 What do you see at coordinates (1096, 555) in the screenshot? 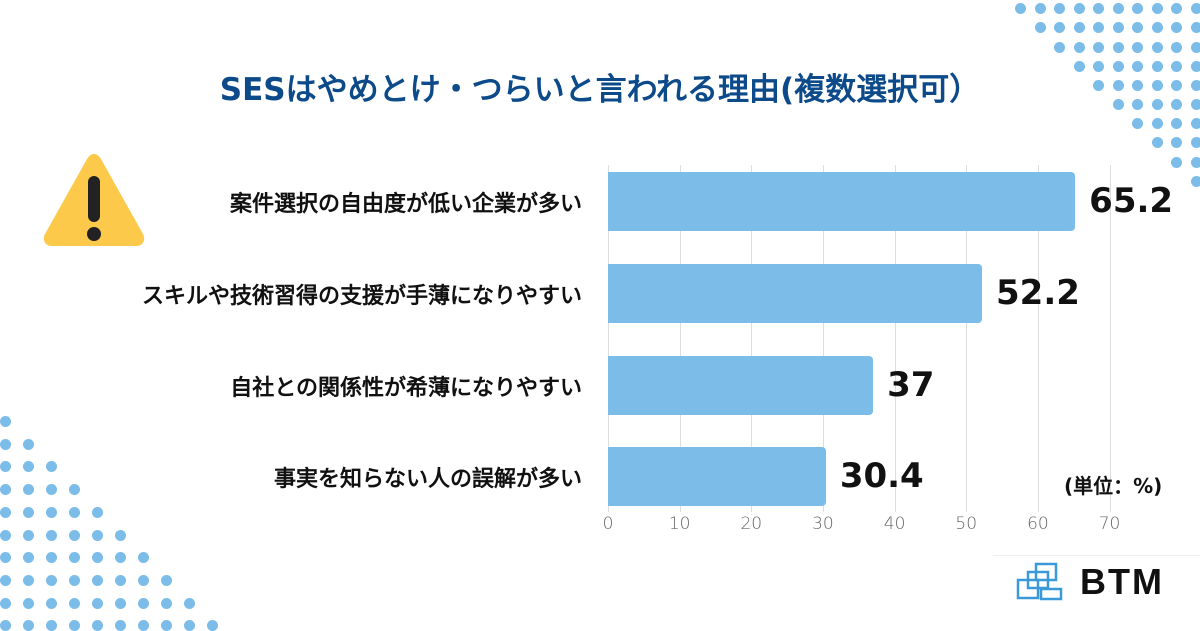
I see `divider` at bounding box center [1096, 555].